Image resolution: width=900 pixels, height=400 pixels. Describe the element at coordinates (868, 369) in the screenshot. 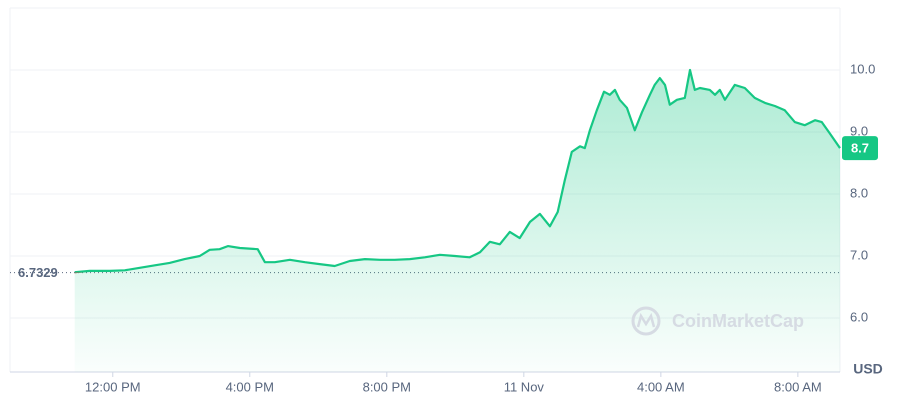

I see `currency-label: USD` at that location.